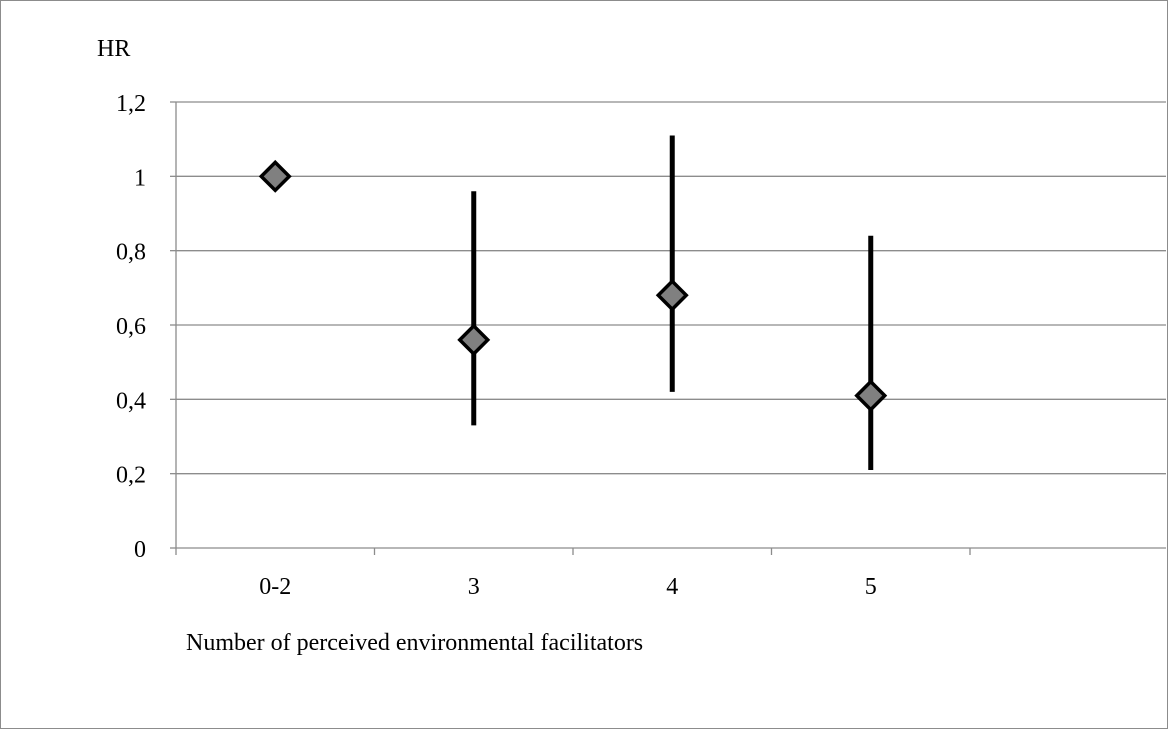 Image resolution: width=1168 pixels, height=729 pixels. I want to click on y-tick-label: 0,6, so click(131, 327).